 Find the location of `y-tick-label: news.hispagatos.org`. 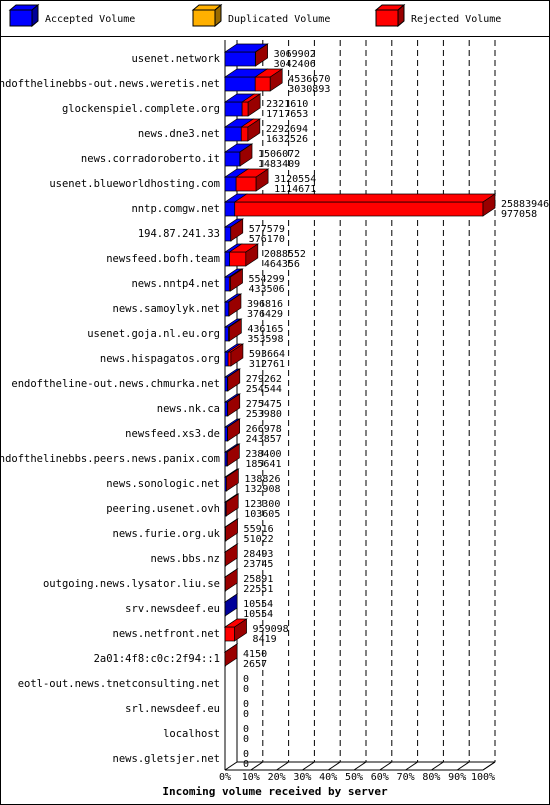

y-tick-label: news.hispagatos.org is located at coordinates (160, 359).